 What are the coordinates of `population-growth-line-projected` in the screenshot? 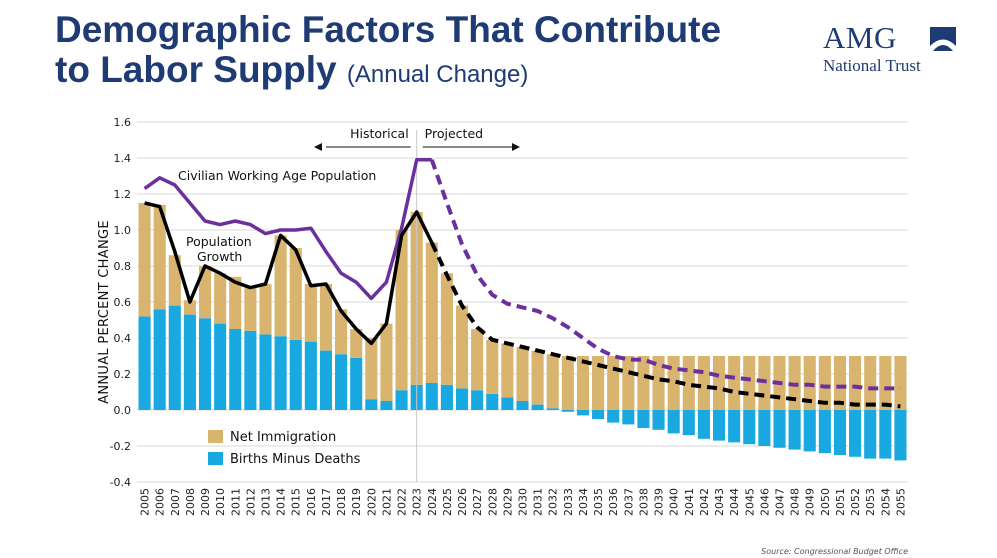 It's located at (665, 325).